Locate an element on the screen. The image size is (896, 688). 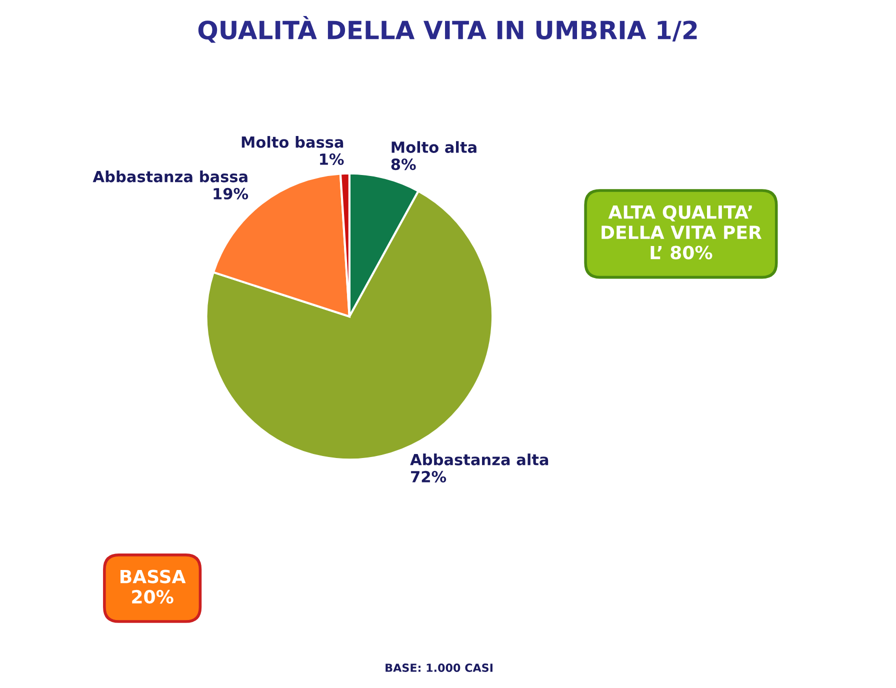
slice-label: Abbastanza alta is located at coordinates (479, 460).